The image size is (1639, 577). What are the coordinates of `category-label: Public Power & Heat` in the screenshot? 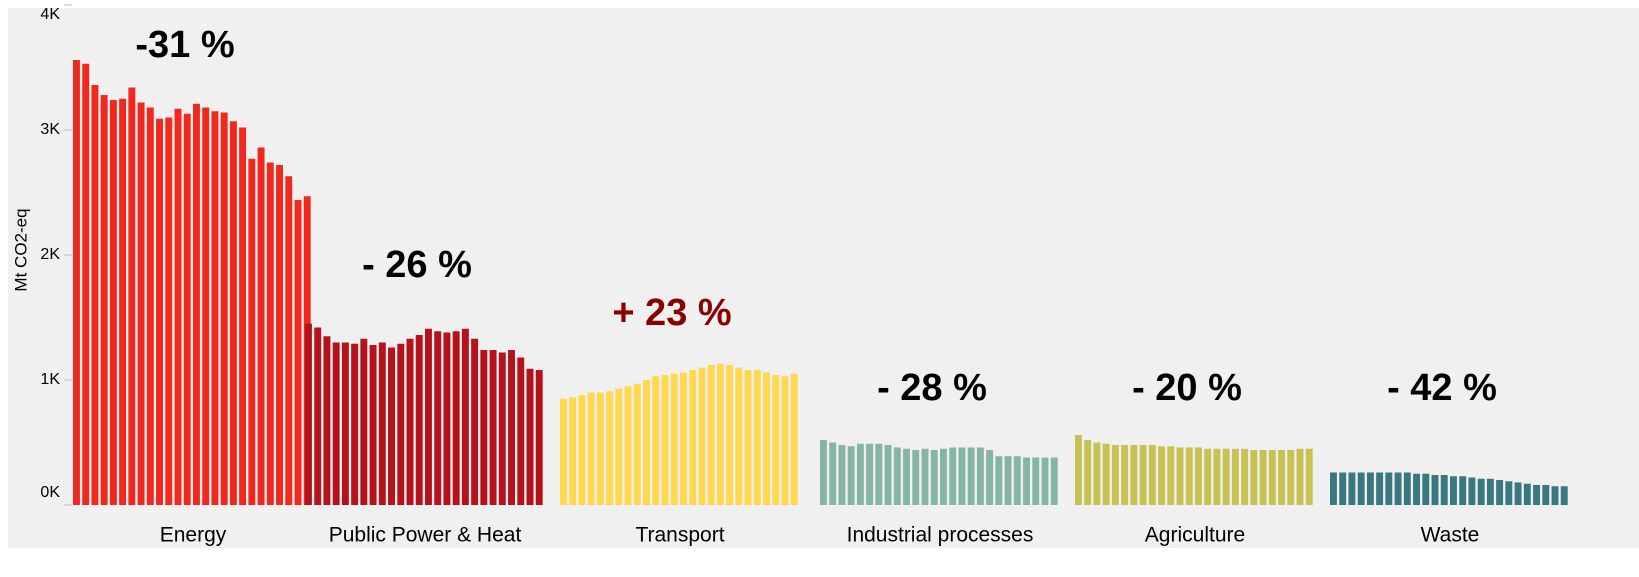 It's located at (425, 535).